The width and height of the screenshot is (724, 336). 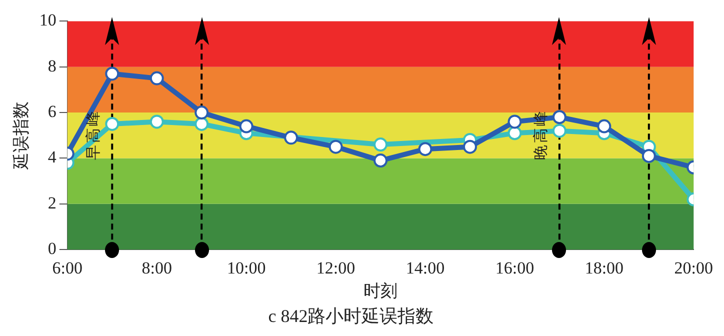 I want to click on y-tick-label: 8, so click(x=52, y=66).